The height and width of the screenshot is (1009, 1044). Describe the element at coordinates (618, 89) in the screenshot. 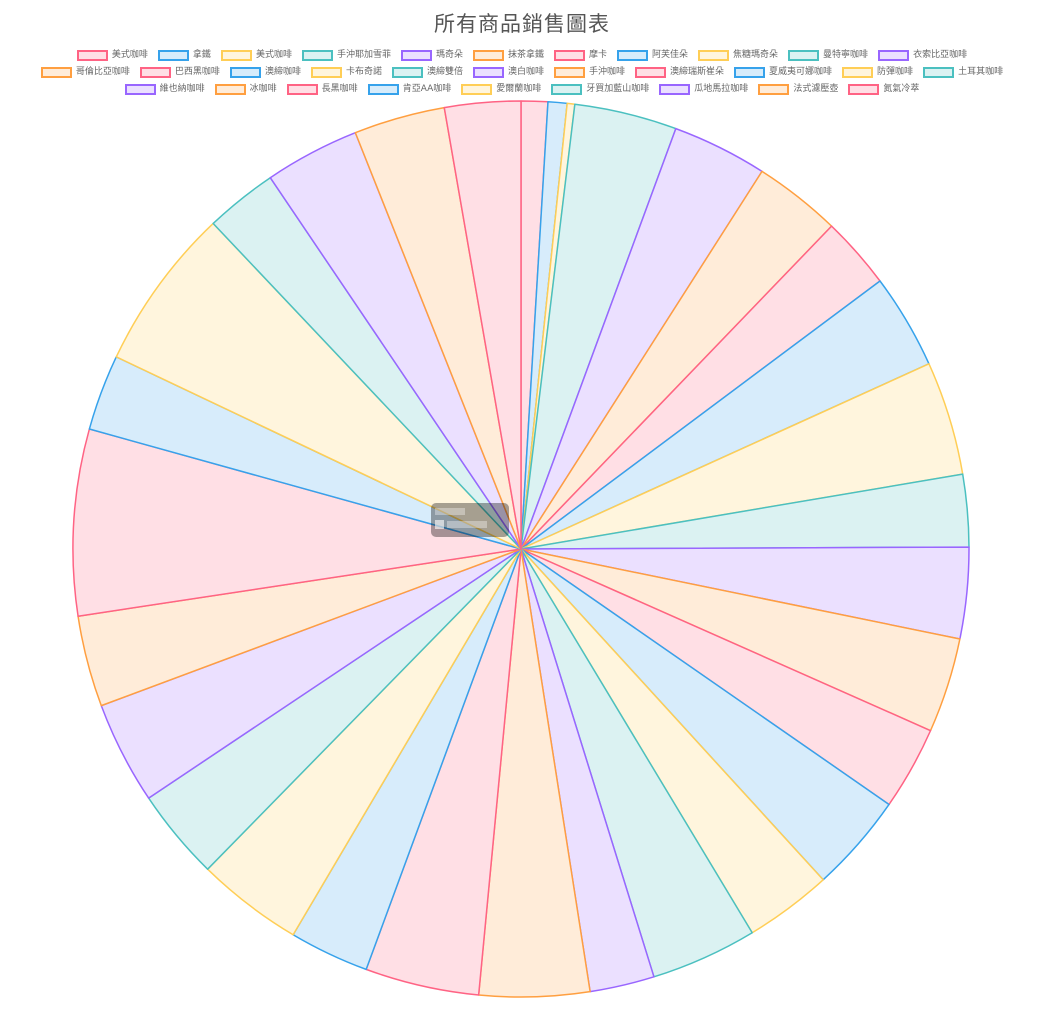

I see `legend-label: 牙買加藍山咖啡` at that location.